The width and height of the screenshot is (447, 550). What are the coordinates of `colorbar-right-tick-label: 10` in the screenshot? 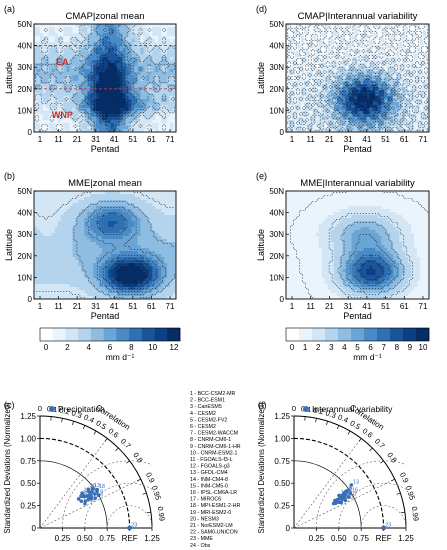 It's located at (423, 347).